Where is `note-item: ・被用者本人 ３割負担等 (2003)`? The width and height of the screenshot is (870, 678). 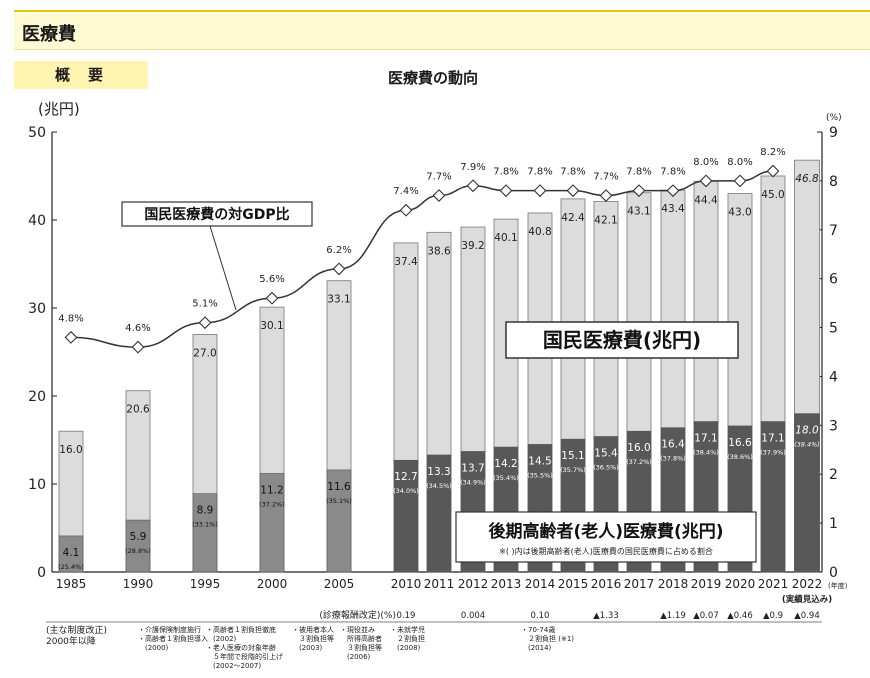 note-item: ・被用者本人 ３割負担等 (2003) is located at coordinates (313, 639).